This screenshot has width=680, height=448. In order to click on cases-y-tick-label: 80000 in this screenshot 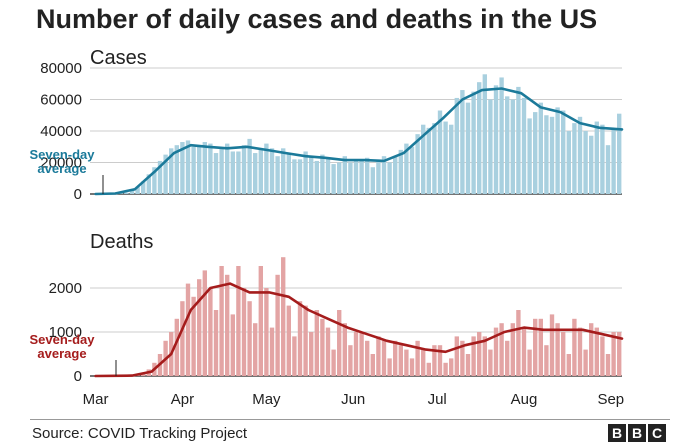, I will do `click(61, 68)`.